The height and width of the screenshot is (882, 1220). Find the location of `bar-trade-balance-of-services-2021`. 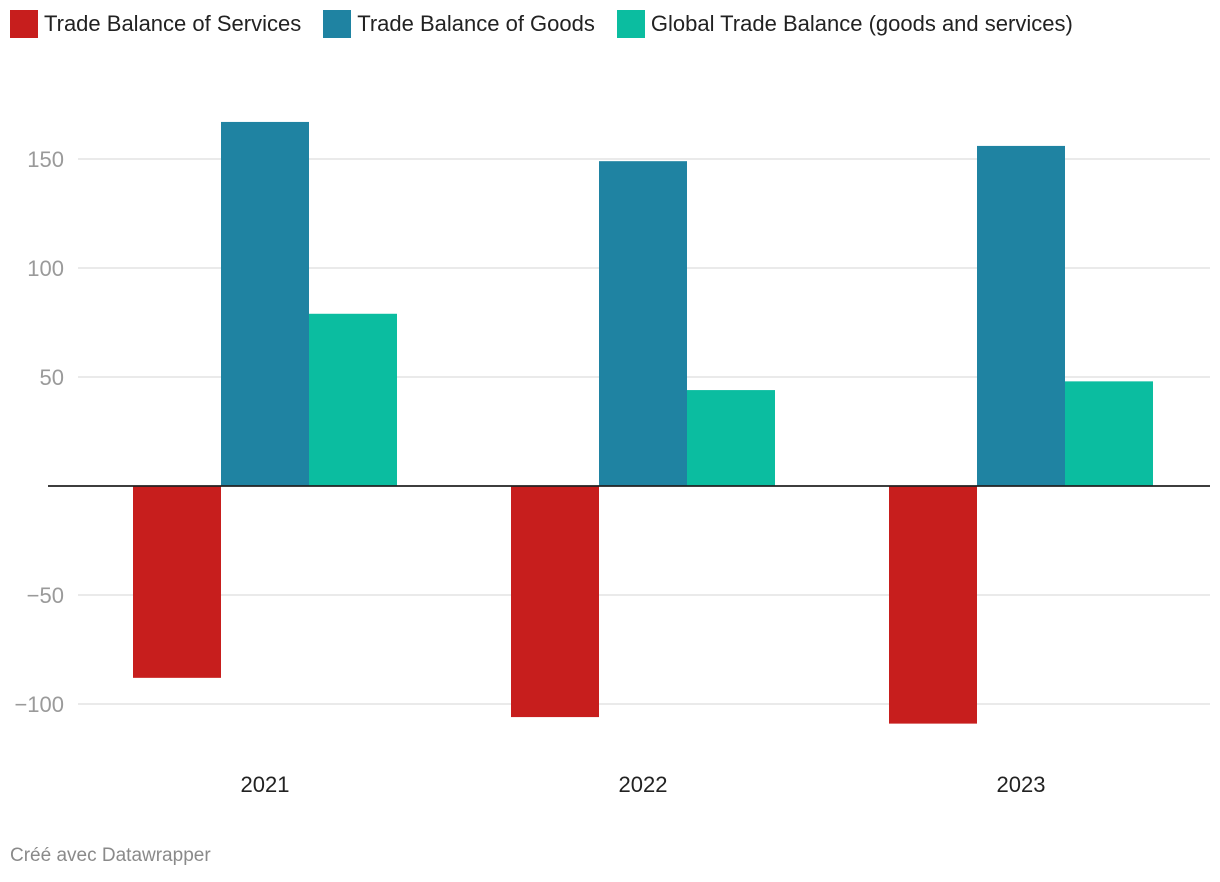

bar-trade-balance-of-services-2021 is located at coordinates (177, 582).